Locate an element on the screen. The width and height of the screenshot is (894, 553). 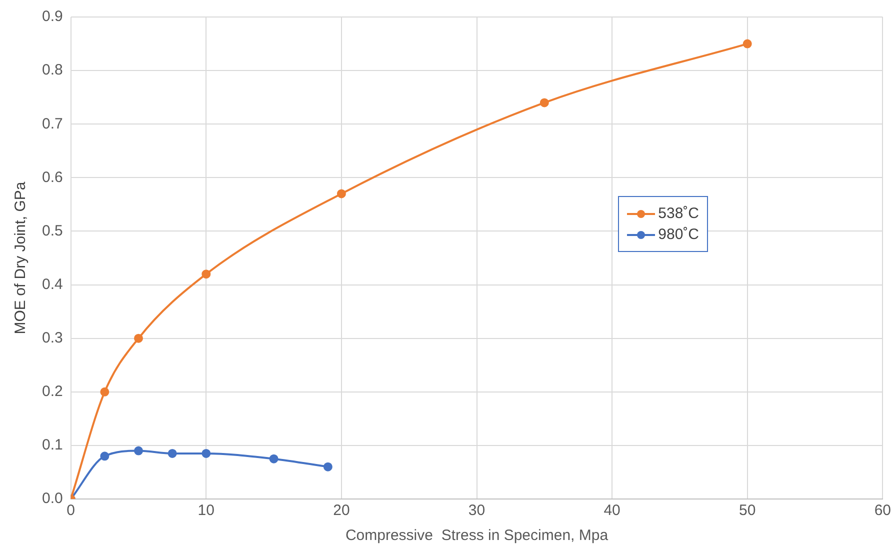
x-tick-label: 20 is located at coordinates (341, 511).